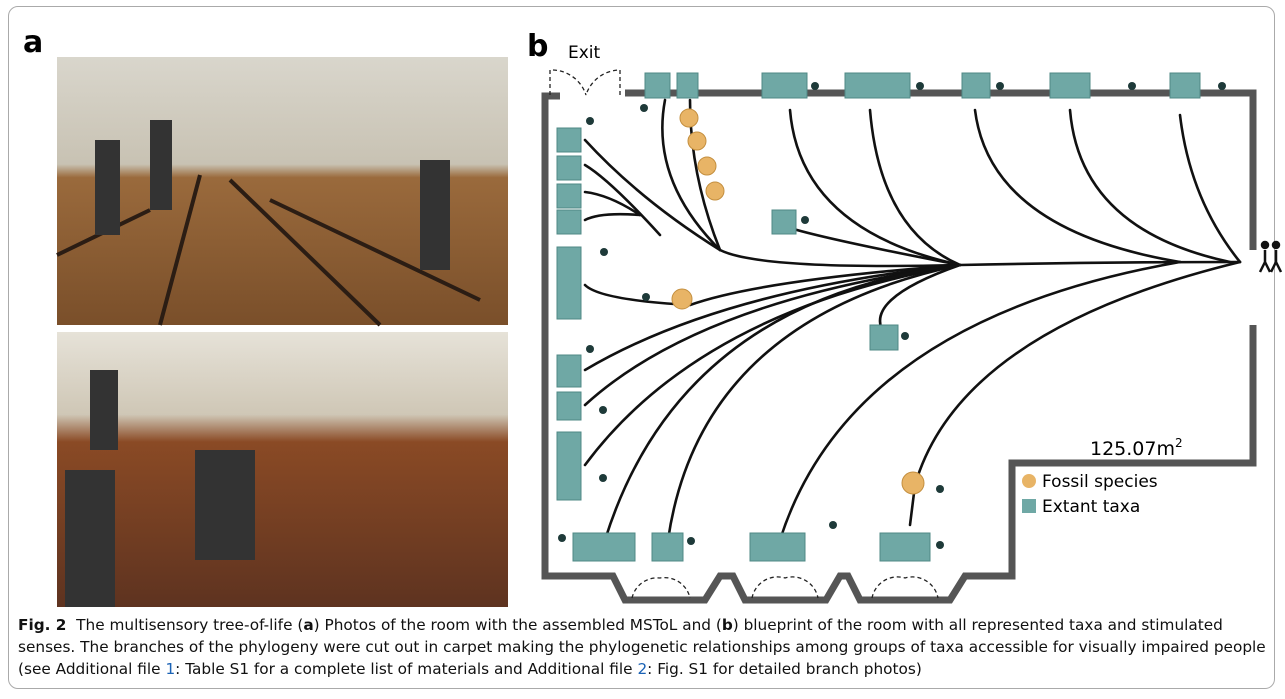  What do you see at coordinates (170, 669) in the screenshot?
I see `caption-text: 1` at bounding box center [170, 669].